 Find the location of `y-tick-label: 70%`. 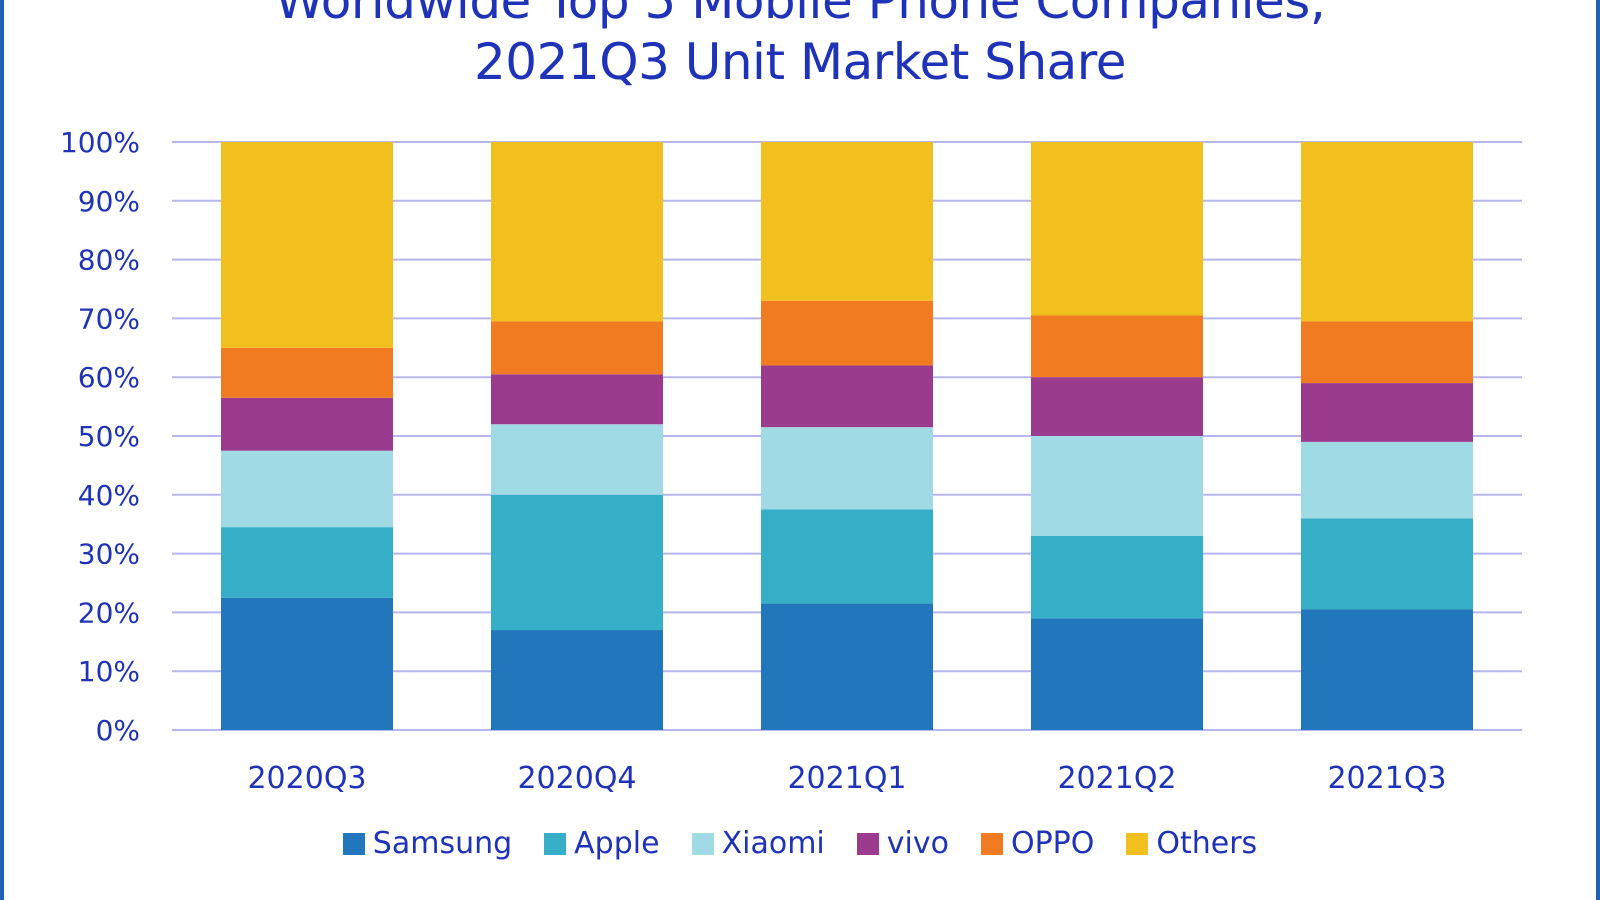

y-tick-label: 70% is located at coordinates (109, 318).